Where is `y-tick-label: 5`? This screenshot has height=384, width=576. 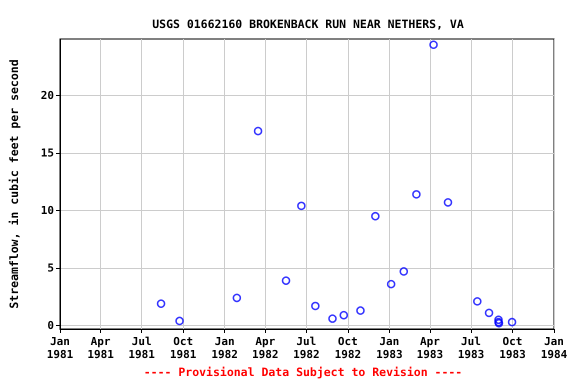
y-tick-label: 5 is located at coordinates (50, 268).